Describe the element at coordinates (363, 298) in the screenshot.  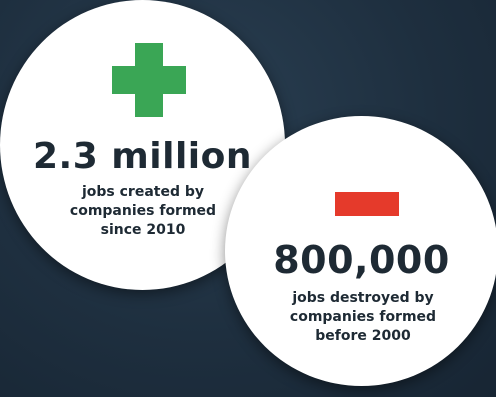
I see `caption-line: jobs destroyed by` at that location.